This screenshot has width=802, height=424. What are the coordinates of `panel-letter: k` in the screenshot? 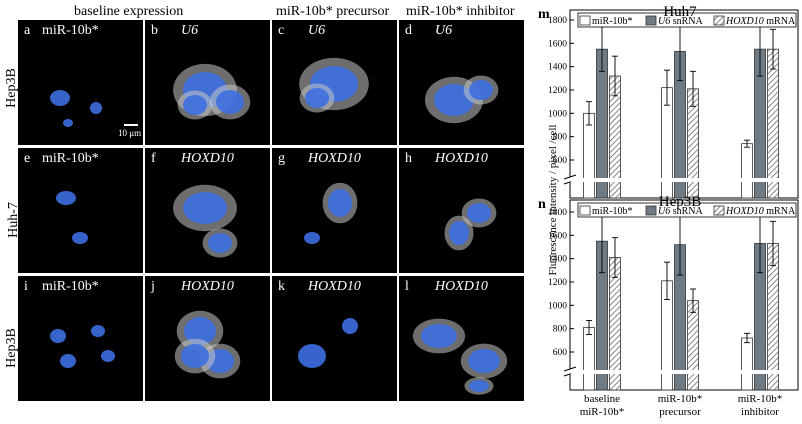 It's located at (281, 286).